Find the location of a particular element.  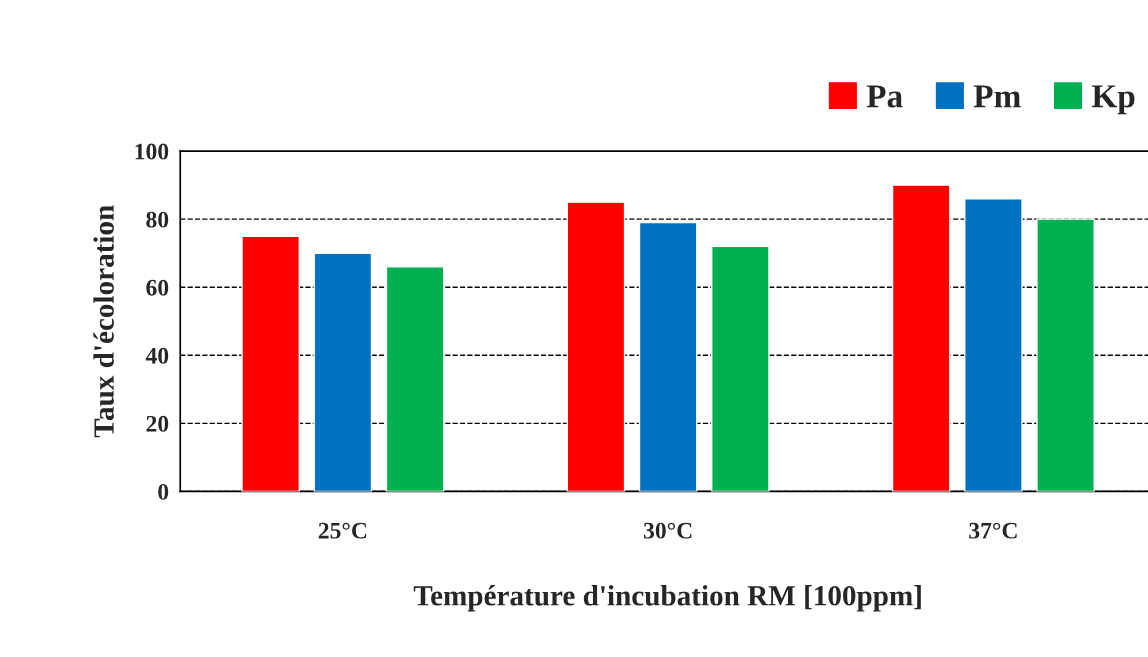

y-tick-label: 60 is located at coordinates (157, 287).